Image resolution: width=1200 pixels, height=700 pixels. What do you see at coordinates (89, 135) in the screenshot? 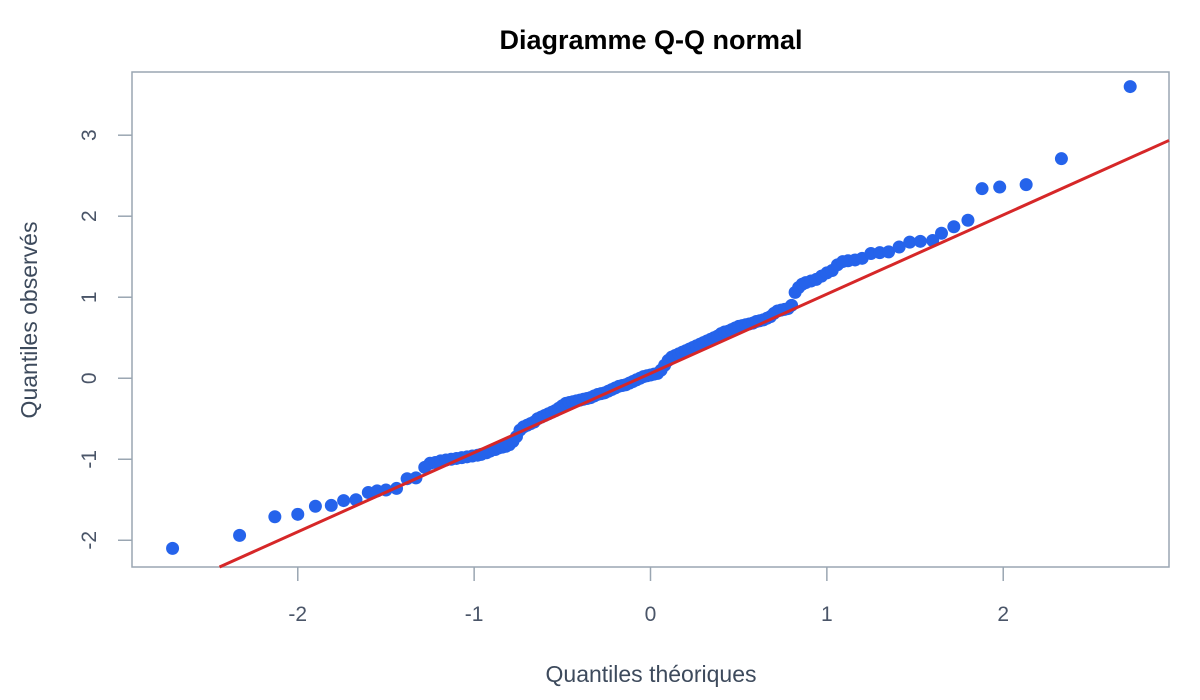
I see `y-tick-label: 3` at bounding box center [89, 135].